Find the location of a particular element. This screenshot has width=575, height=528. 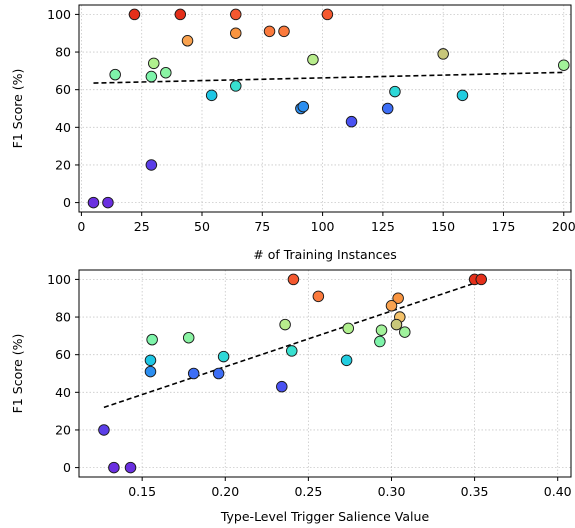

x-tick-label: 0.15 is located at coordinates (142, 491).